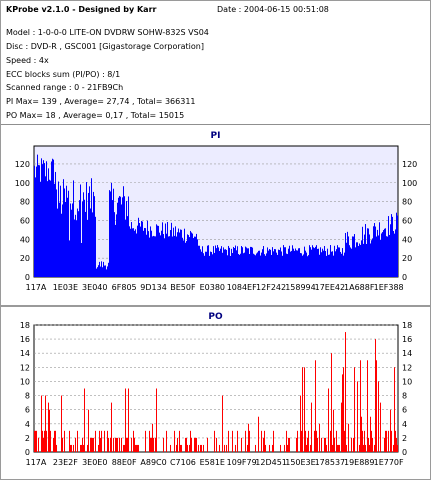 Image resolution: width=431 pixels, height=480 pixels. Describe the element at coordinates (212, 462) in the screenshot. I see `po-x-tick-label: E581E` at that location.